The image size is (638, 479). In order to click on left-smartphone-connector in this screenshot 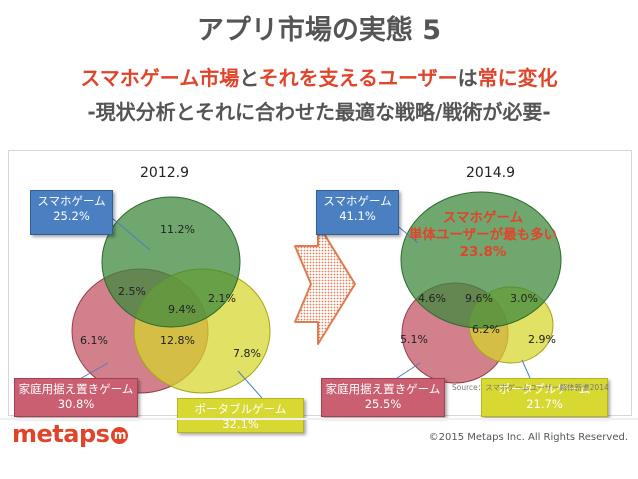, I will do `click(131, 234)`.